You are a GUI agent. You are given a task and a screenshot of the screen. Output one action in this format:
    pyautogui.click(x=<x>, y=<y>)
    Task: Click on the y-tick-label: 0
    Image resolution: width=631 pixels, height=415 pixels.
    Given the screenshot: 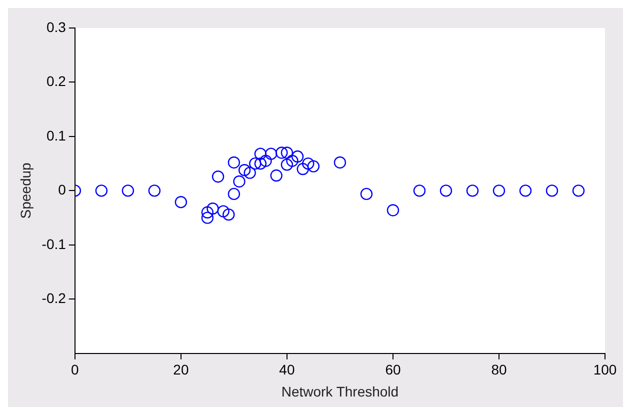 What is the action you would take?
    pyautogui.click(x=62, y=190)
    